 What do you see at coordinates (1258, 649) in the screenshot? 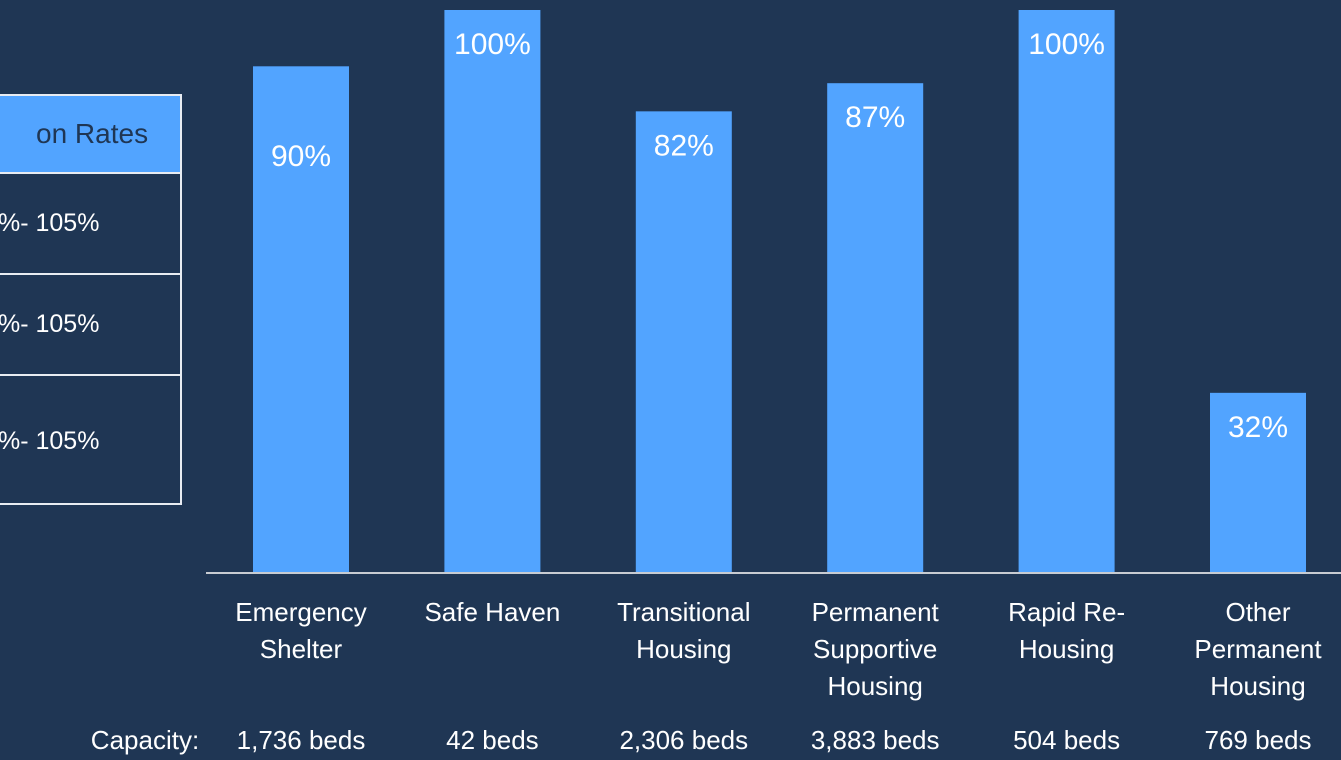
I see `category-label: Other Permanent Housing` at bounding box center [1258, 649].